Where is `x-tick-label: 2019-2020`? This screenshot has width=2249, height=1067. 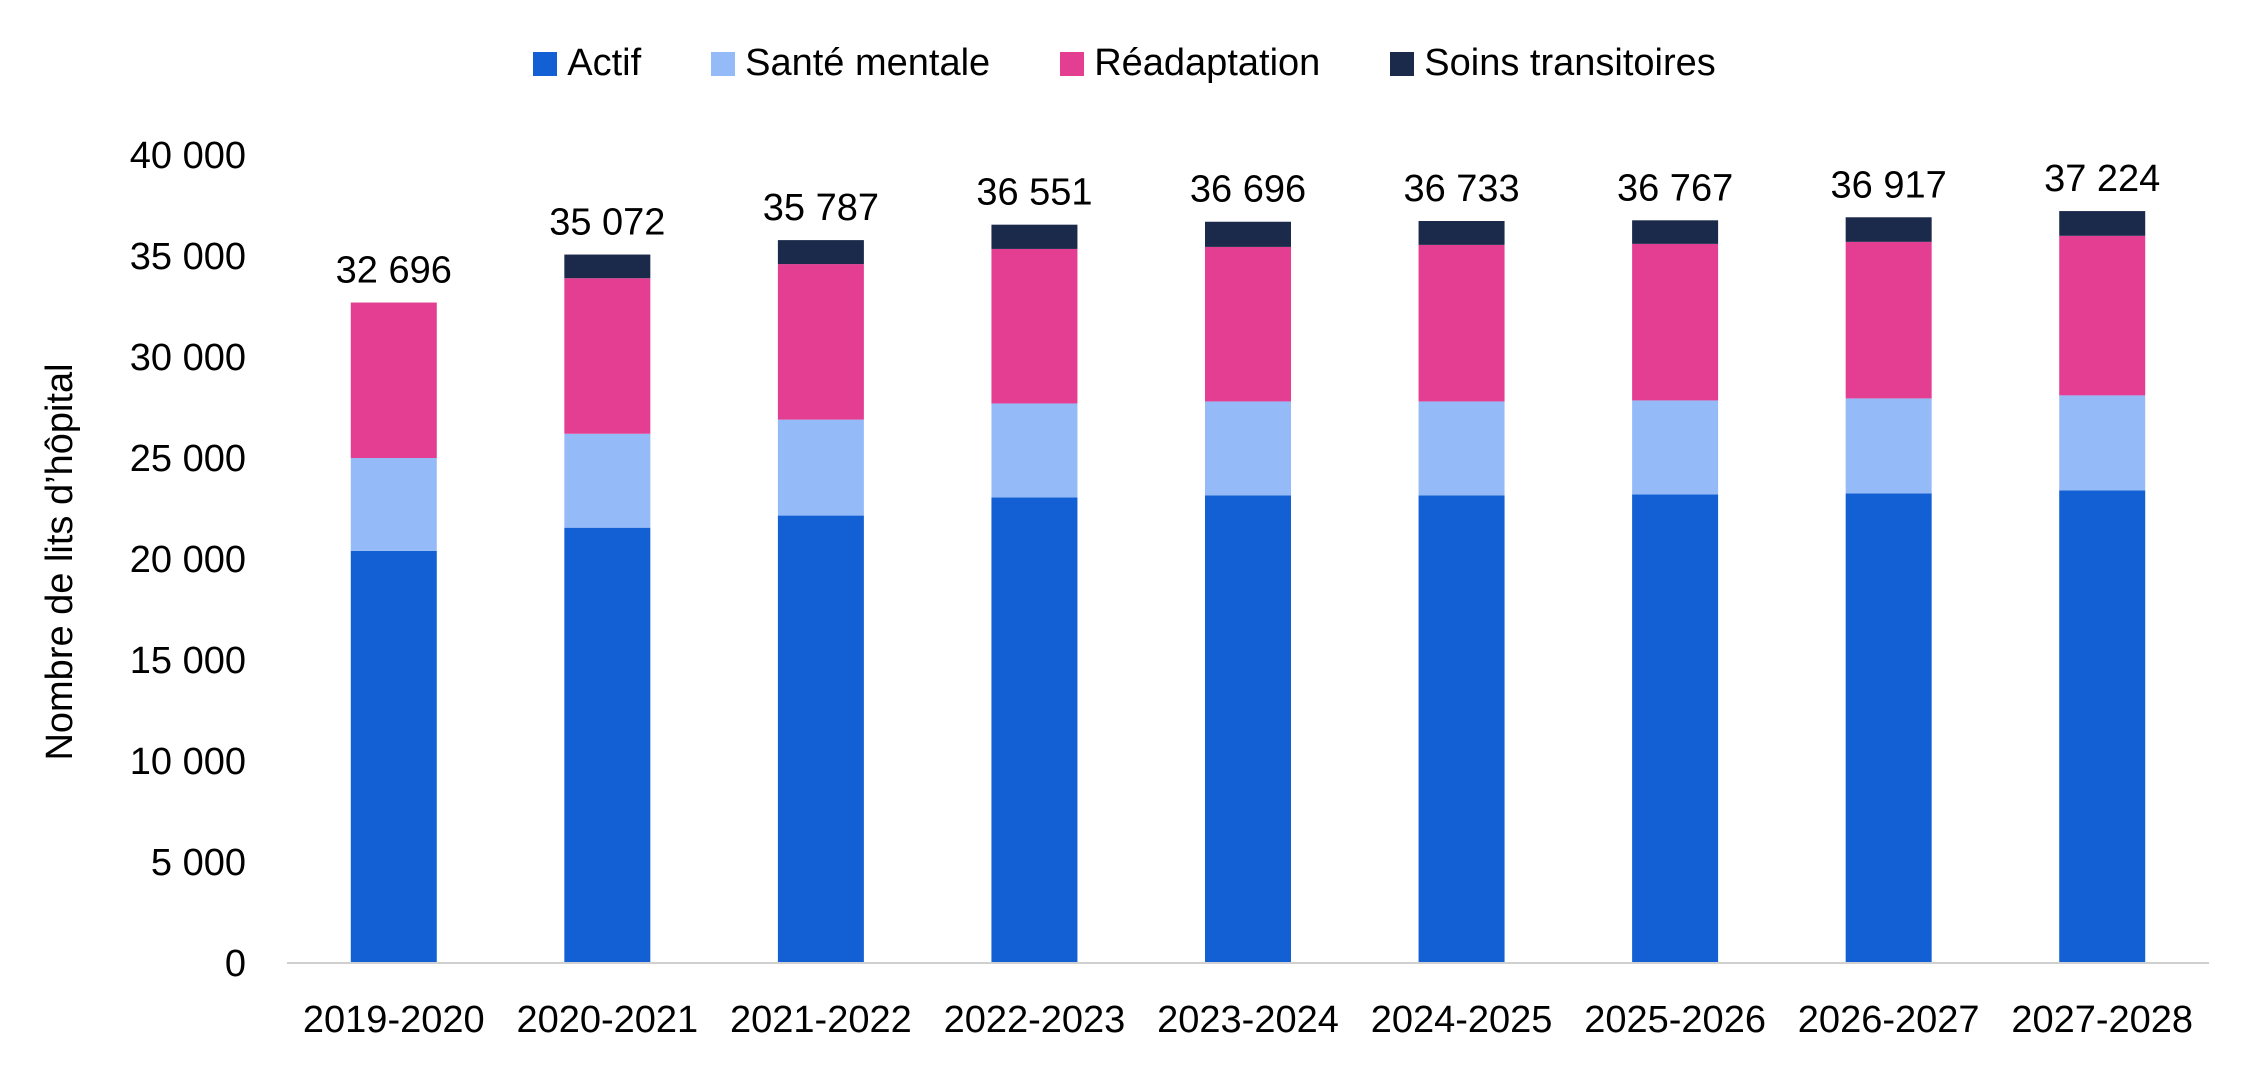
x-tick-label: 2019-2020 is located at coordinates (394, 1020).